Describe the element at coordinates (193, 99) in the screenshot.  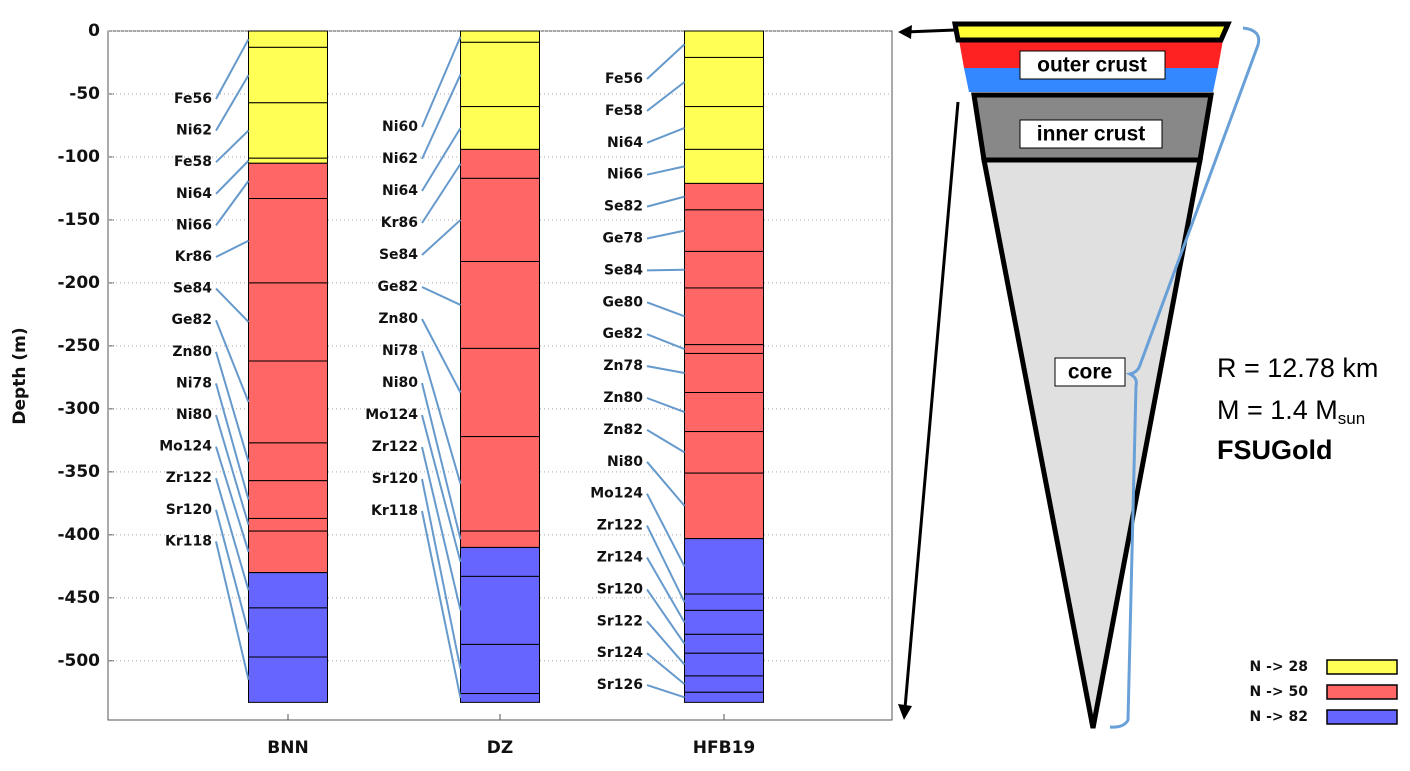
I see `layer-label: Fe56` at that location.